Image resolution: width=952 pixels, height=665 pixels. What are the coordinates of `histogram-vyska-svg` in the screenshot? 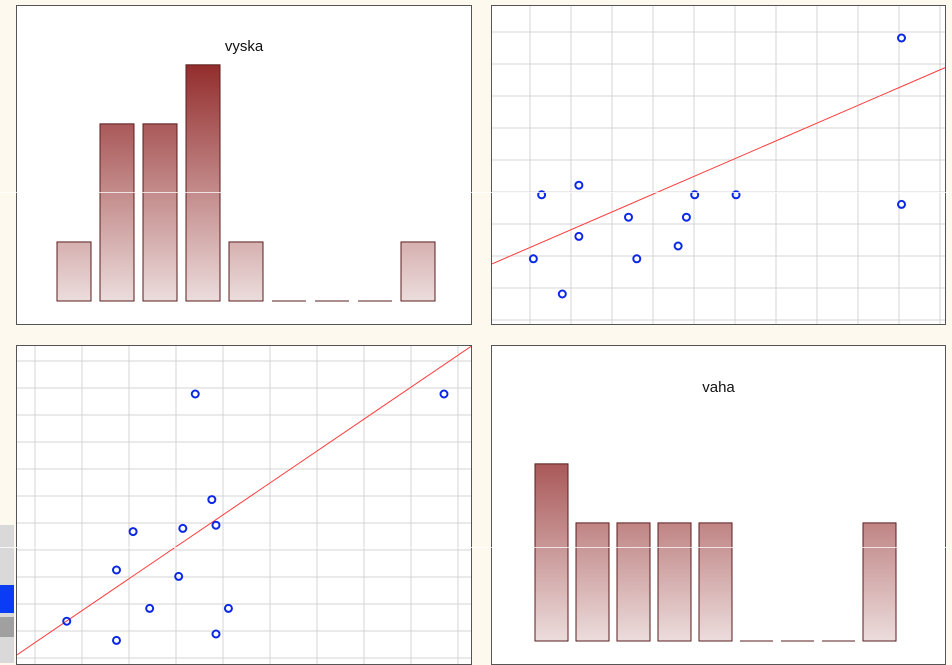 It's located at (246, 183).